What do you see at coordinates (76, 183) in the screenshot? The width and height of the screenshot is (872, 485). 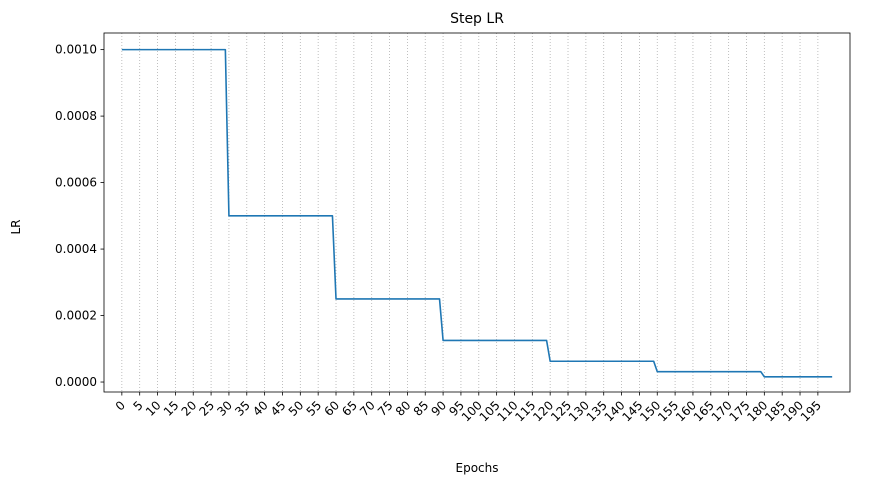 I see `y-tick-label: 0.0006` at bounding box center [76, 183].